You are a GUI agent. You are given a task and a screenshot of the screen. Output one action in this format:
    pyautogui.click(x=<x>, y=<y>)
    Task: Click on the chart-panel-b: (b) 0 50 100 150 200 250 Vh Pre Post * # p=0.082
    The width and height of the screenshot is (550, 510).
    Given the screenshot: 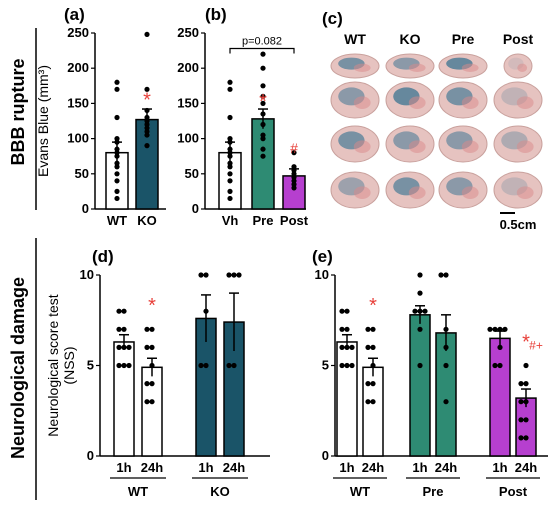 What is the action you would take?
    pyautogui.click(x=242, y=116)
    